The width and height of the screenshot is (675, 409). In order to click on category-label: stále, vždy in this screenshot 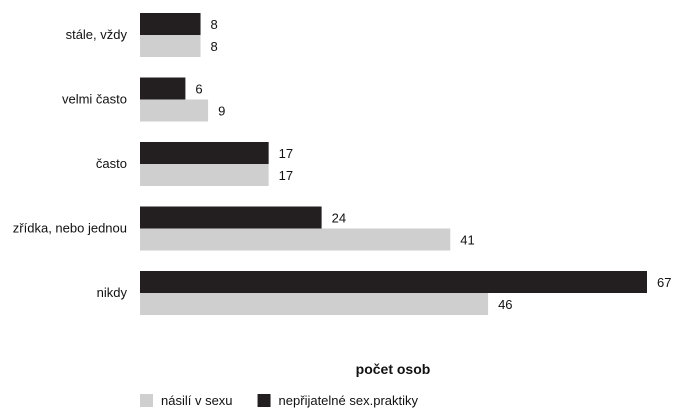, I will do `click(97, 34)`.